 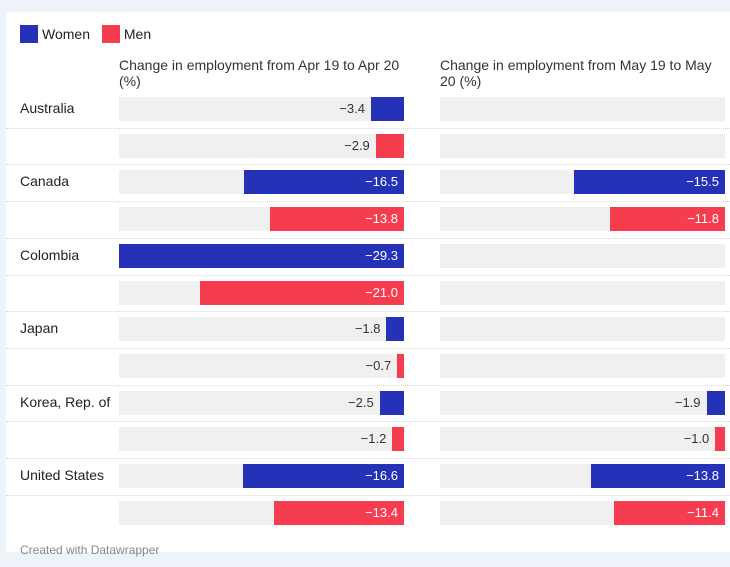 I want to click on legend-label-men: Men, so click(x=137, y=34).